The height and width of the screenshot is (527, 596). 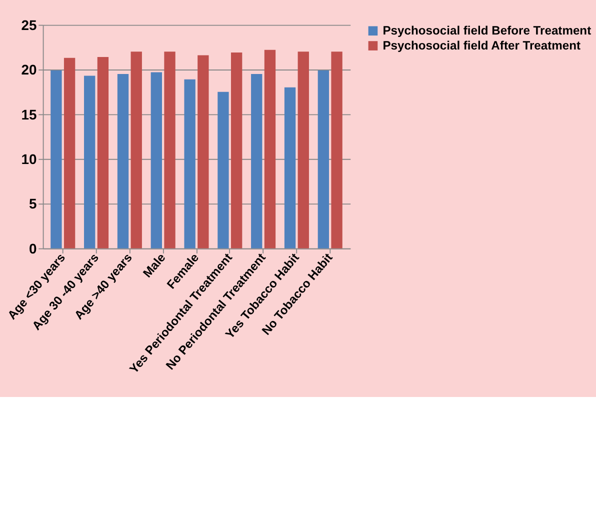 What do you see at coordinates (29, 24) in the screenshot?
I see `y-tick-label: 25` at bounding box center [29, 24].